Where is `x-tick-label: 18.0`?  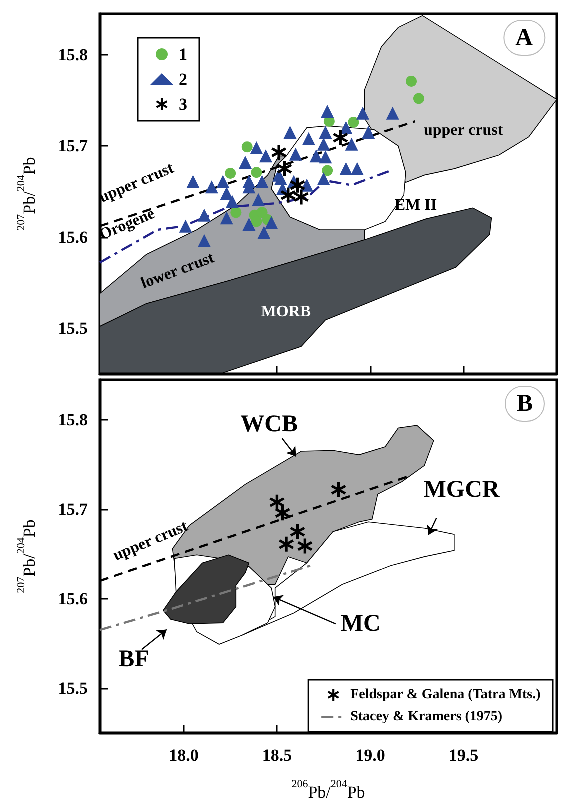
x-tick-label: 18.0 is located at coordinates (184, 755).